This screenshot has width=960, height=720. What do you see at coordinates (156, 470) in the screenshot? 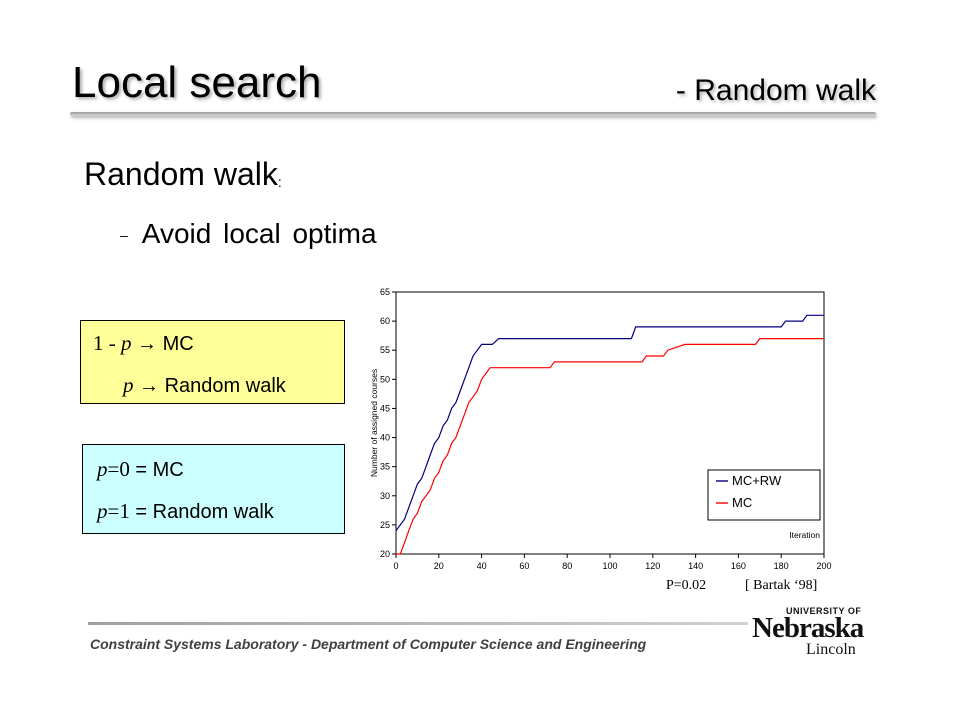
I see `ext-mc-label: = MC` at bounding box center [156, 470].